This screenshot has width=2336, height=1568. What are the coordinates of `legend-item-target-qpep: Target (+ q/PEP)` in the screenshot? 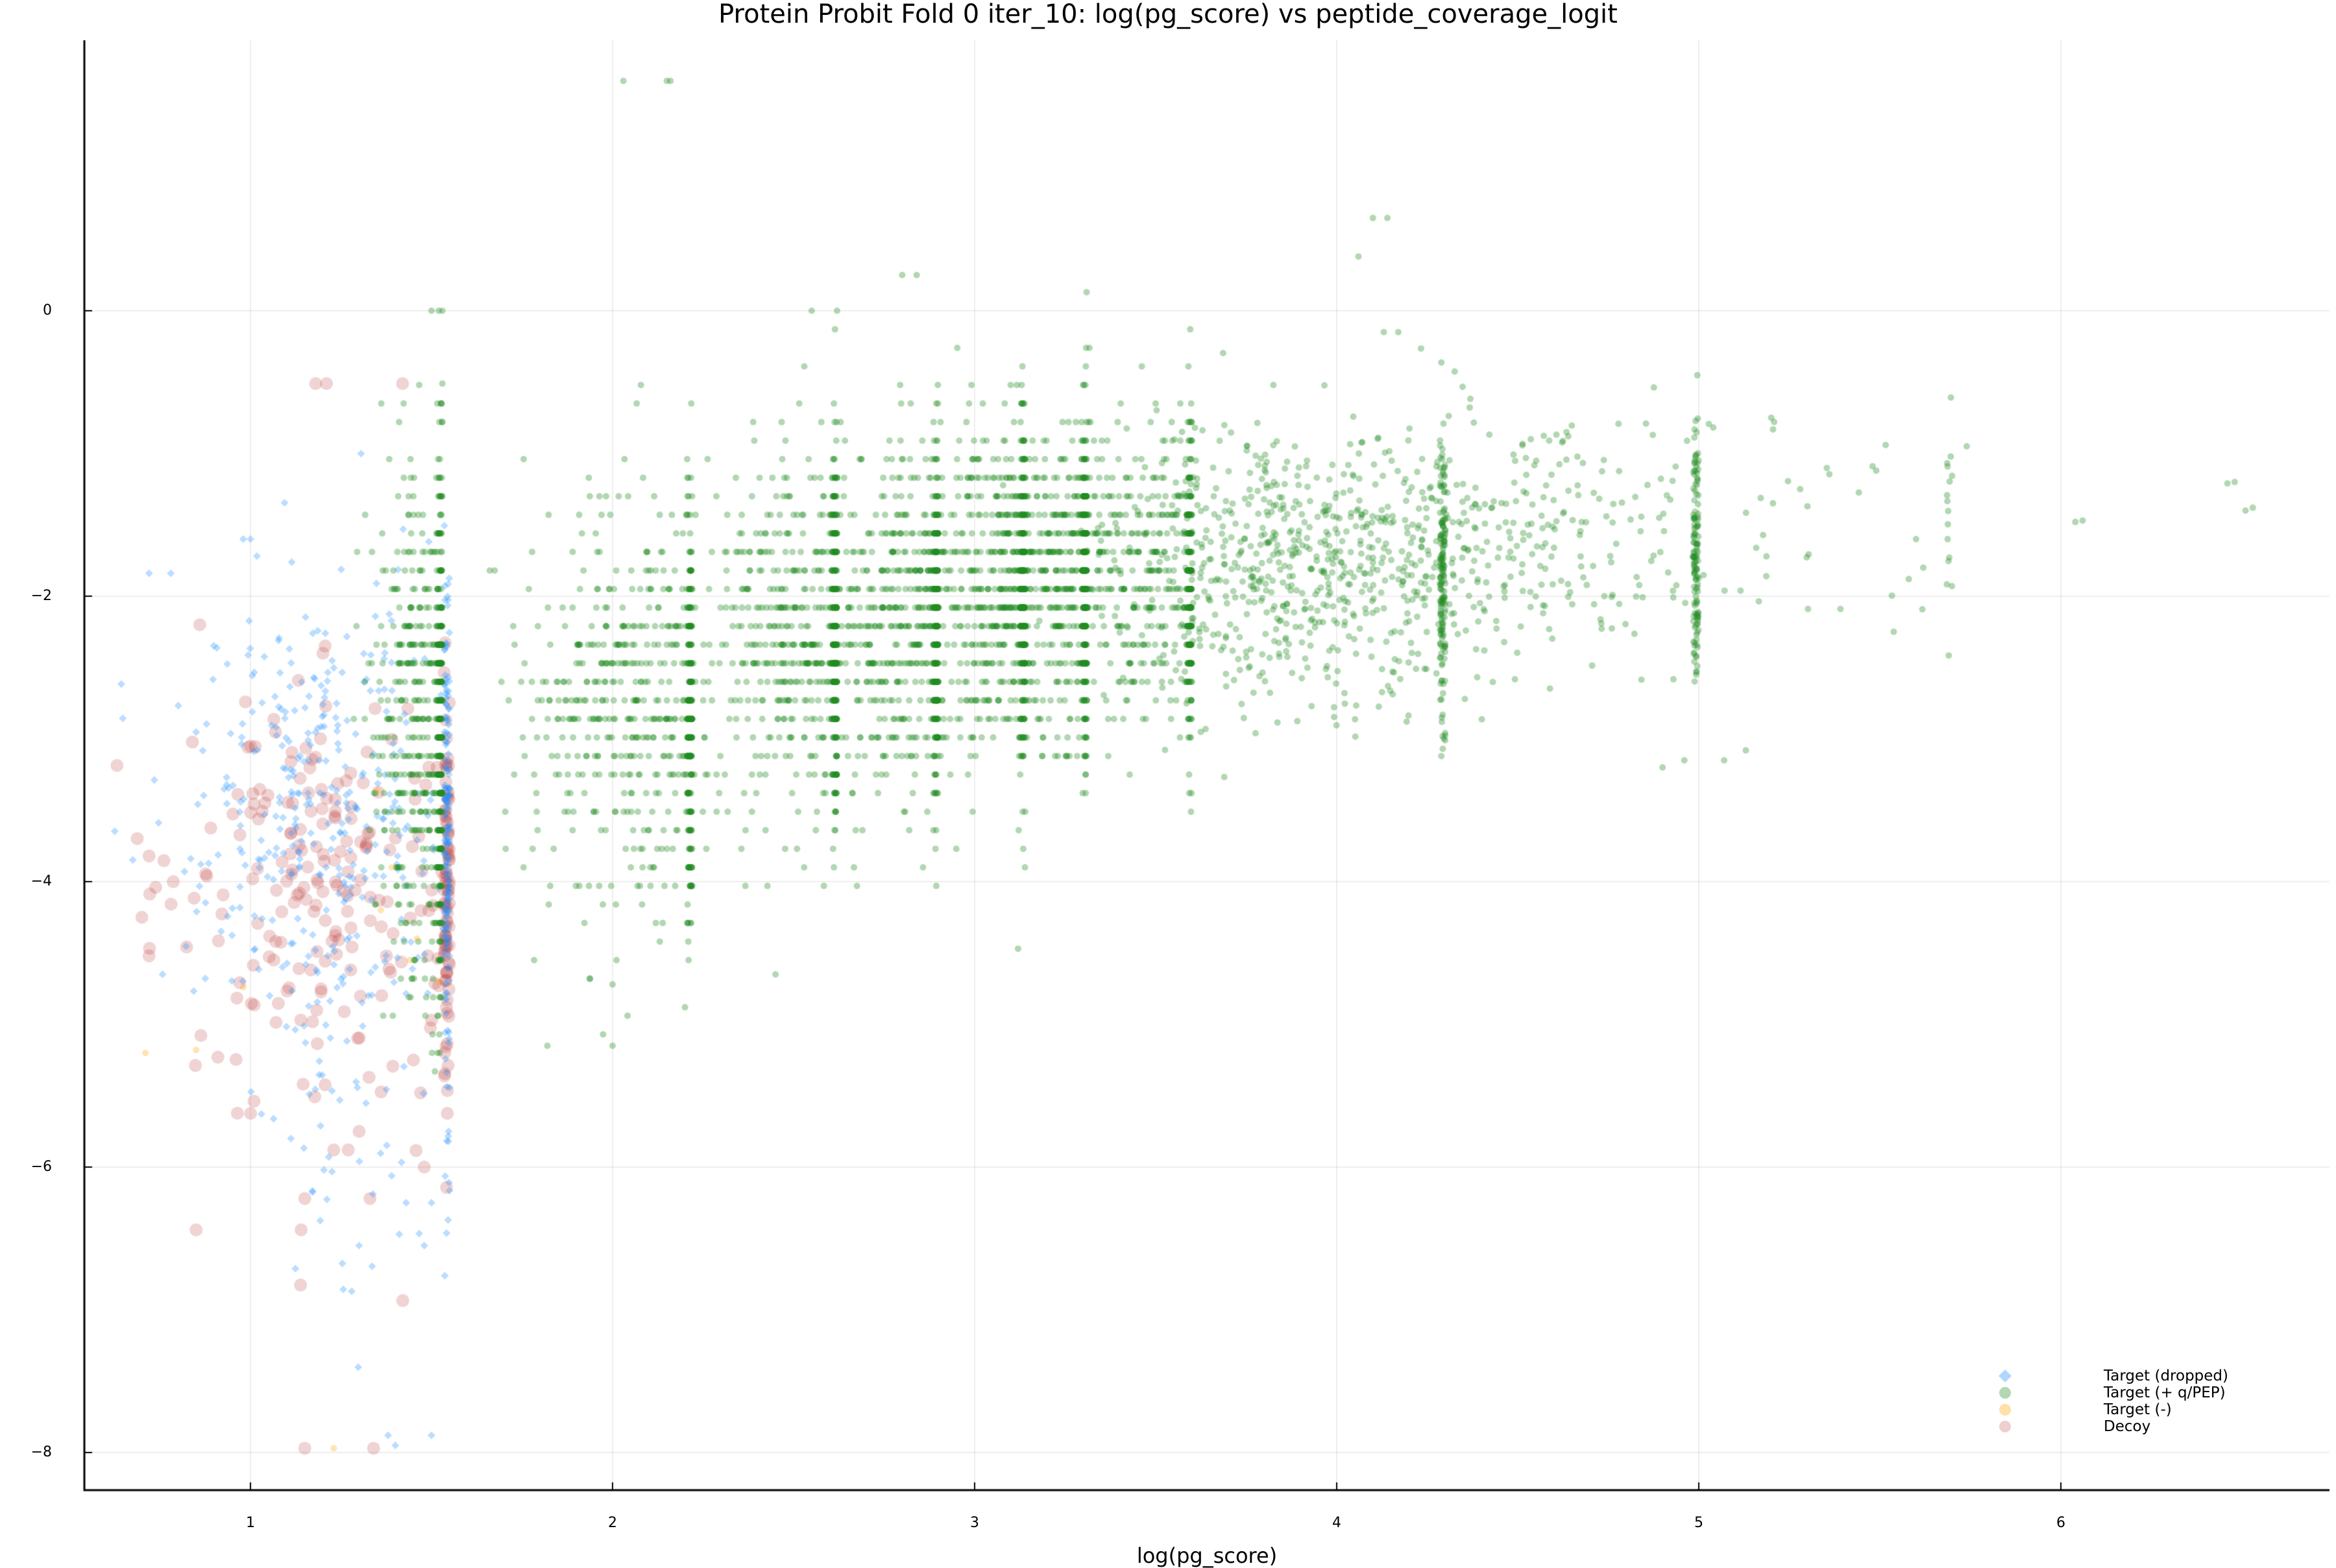 It's located at (2141, 1392).